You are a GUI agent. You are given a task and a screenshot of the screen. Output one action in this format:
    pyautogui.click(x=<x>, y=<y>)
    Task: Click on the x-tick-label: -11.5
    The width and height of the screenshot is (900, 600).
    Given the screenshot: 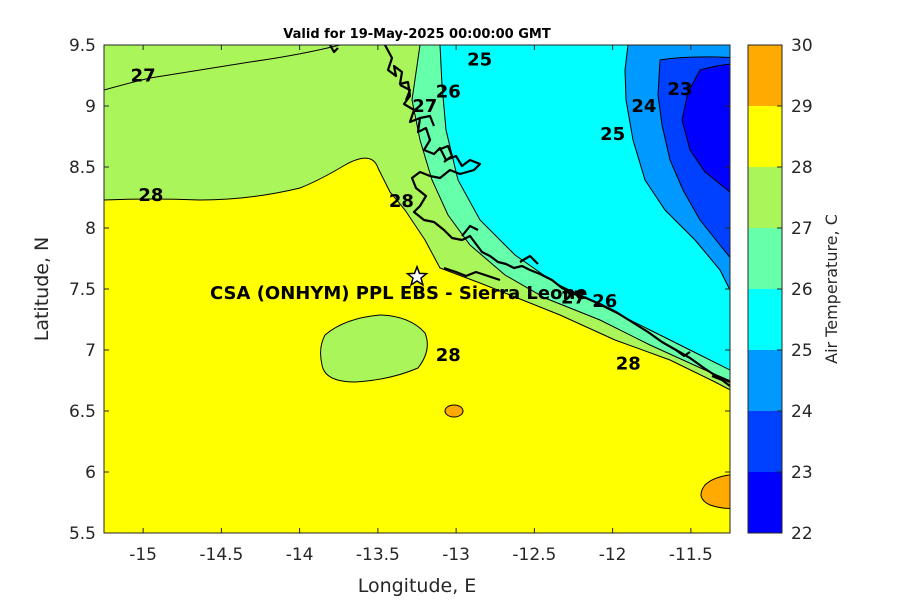 What is the action you would take?
    pyautogui.click(x=691, y=555)
    